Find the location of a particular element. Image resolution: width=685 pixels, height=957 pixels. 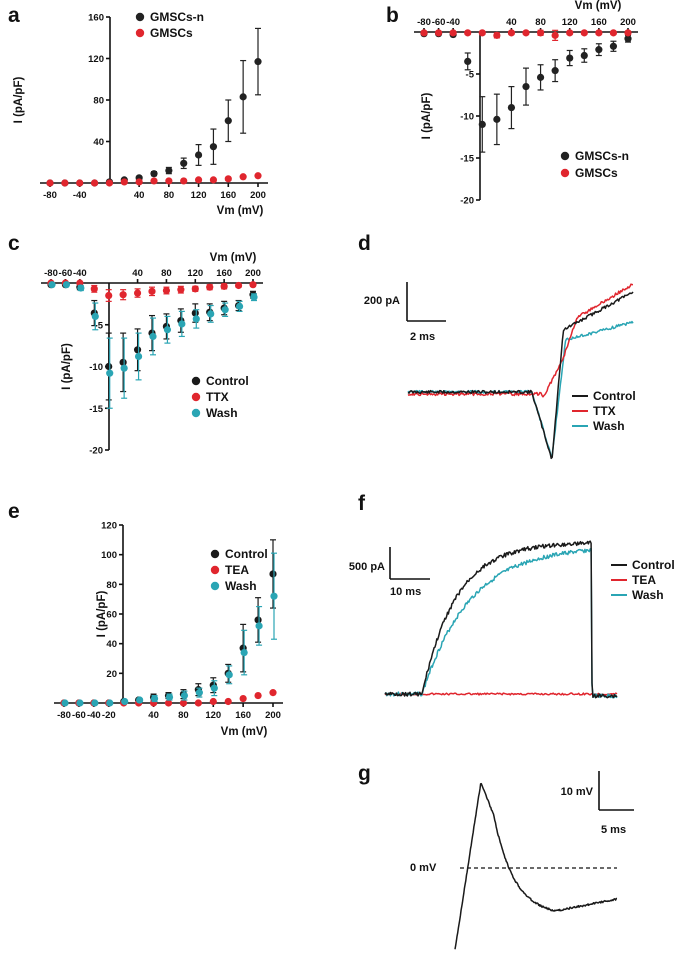

scalebar-y-label: 10 mV is located at coordinates (577, 792).